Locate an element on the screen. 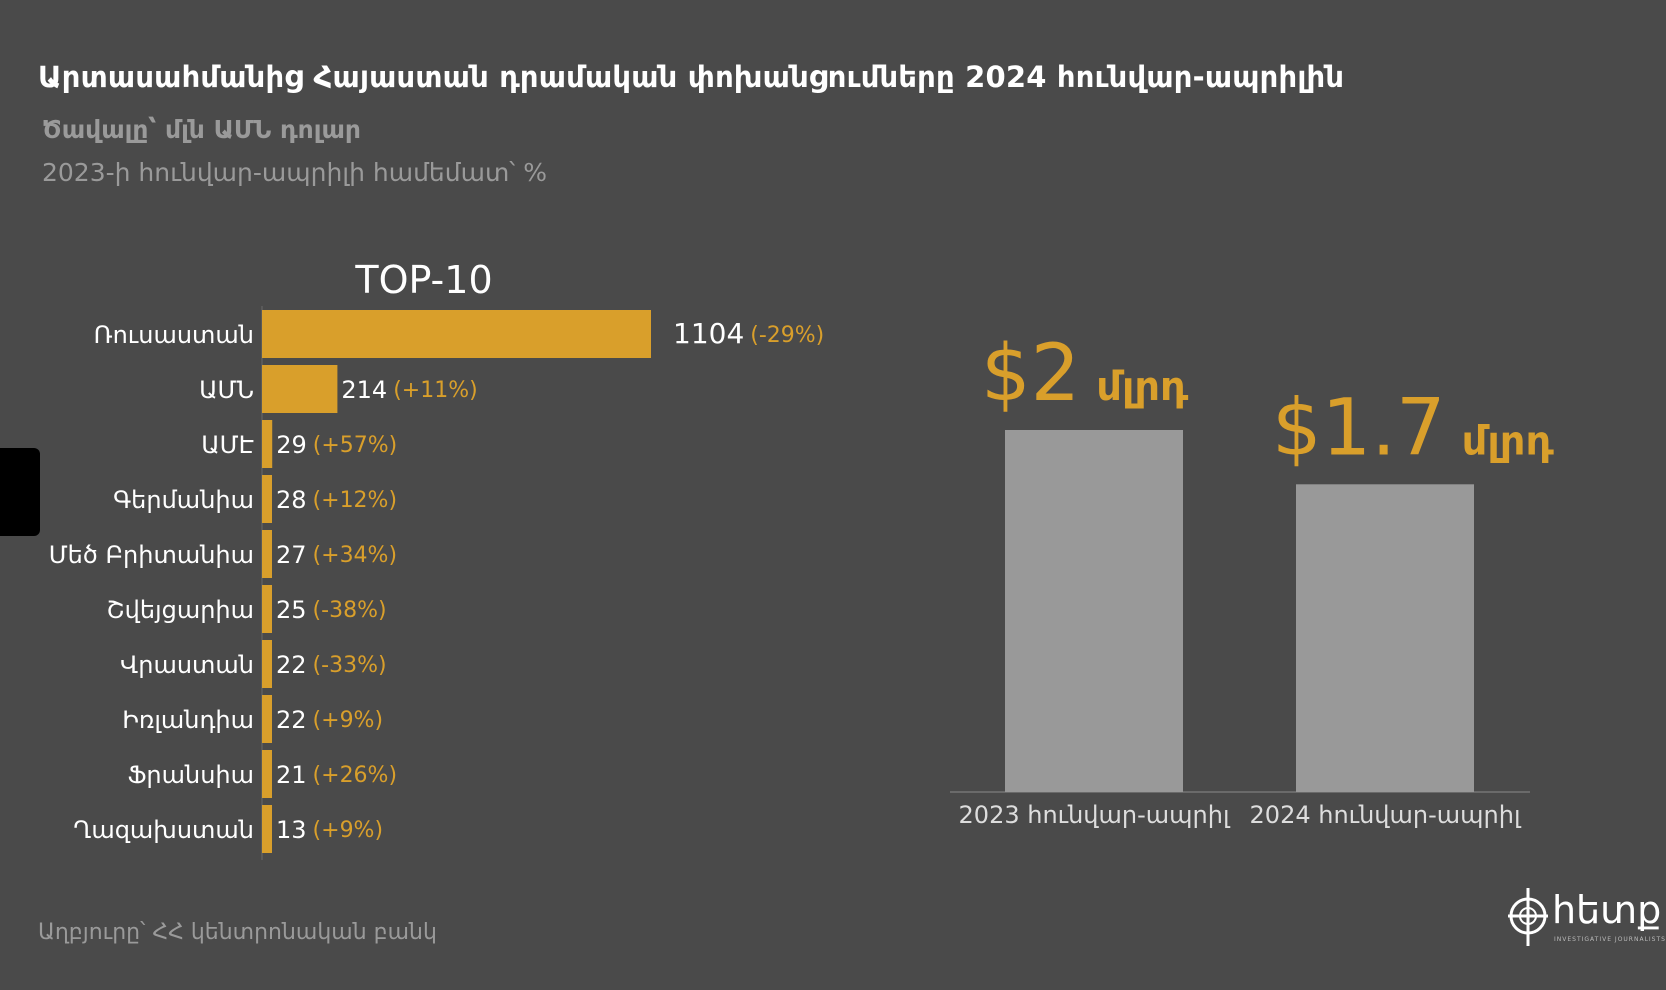 This screenshot has height=990, width=1666. logo-subtext: INVESTIGATIVE JOURNALISTS is located at coordinates (1610, 939).